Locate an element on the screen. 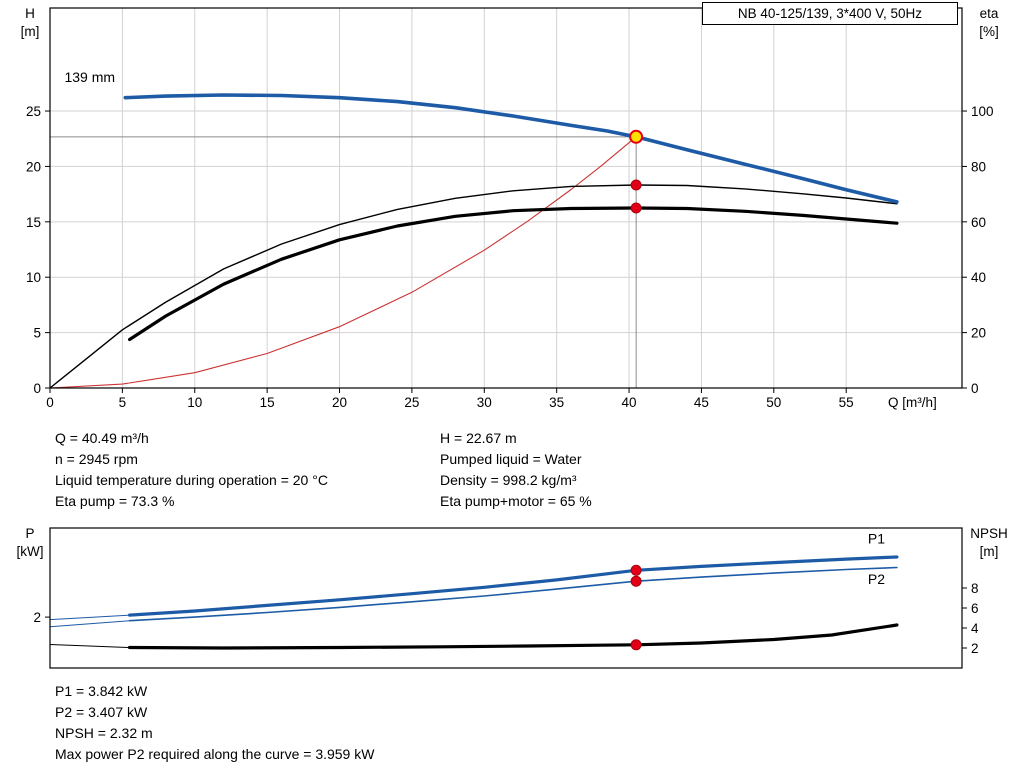 Image resolution: width=1024 pixels, height=781 pixels. x-tick-label: 45 is located at coordinates (701, 402).